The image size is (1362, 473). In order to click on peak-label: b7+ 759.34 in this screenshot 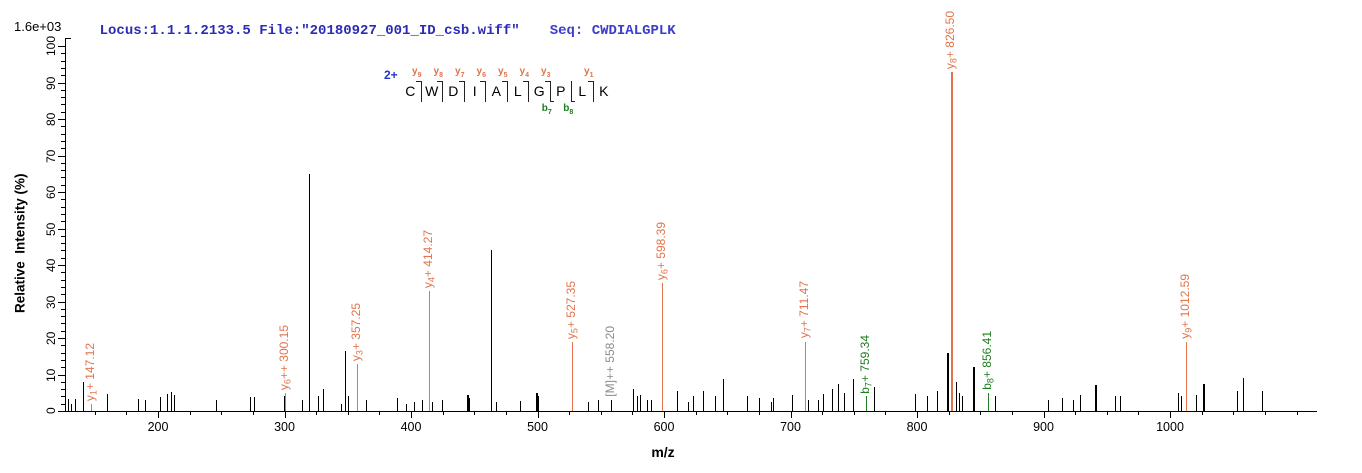, I will do `click(865, 364)`.